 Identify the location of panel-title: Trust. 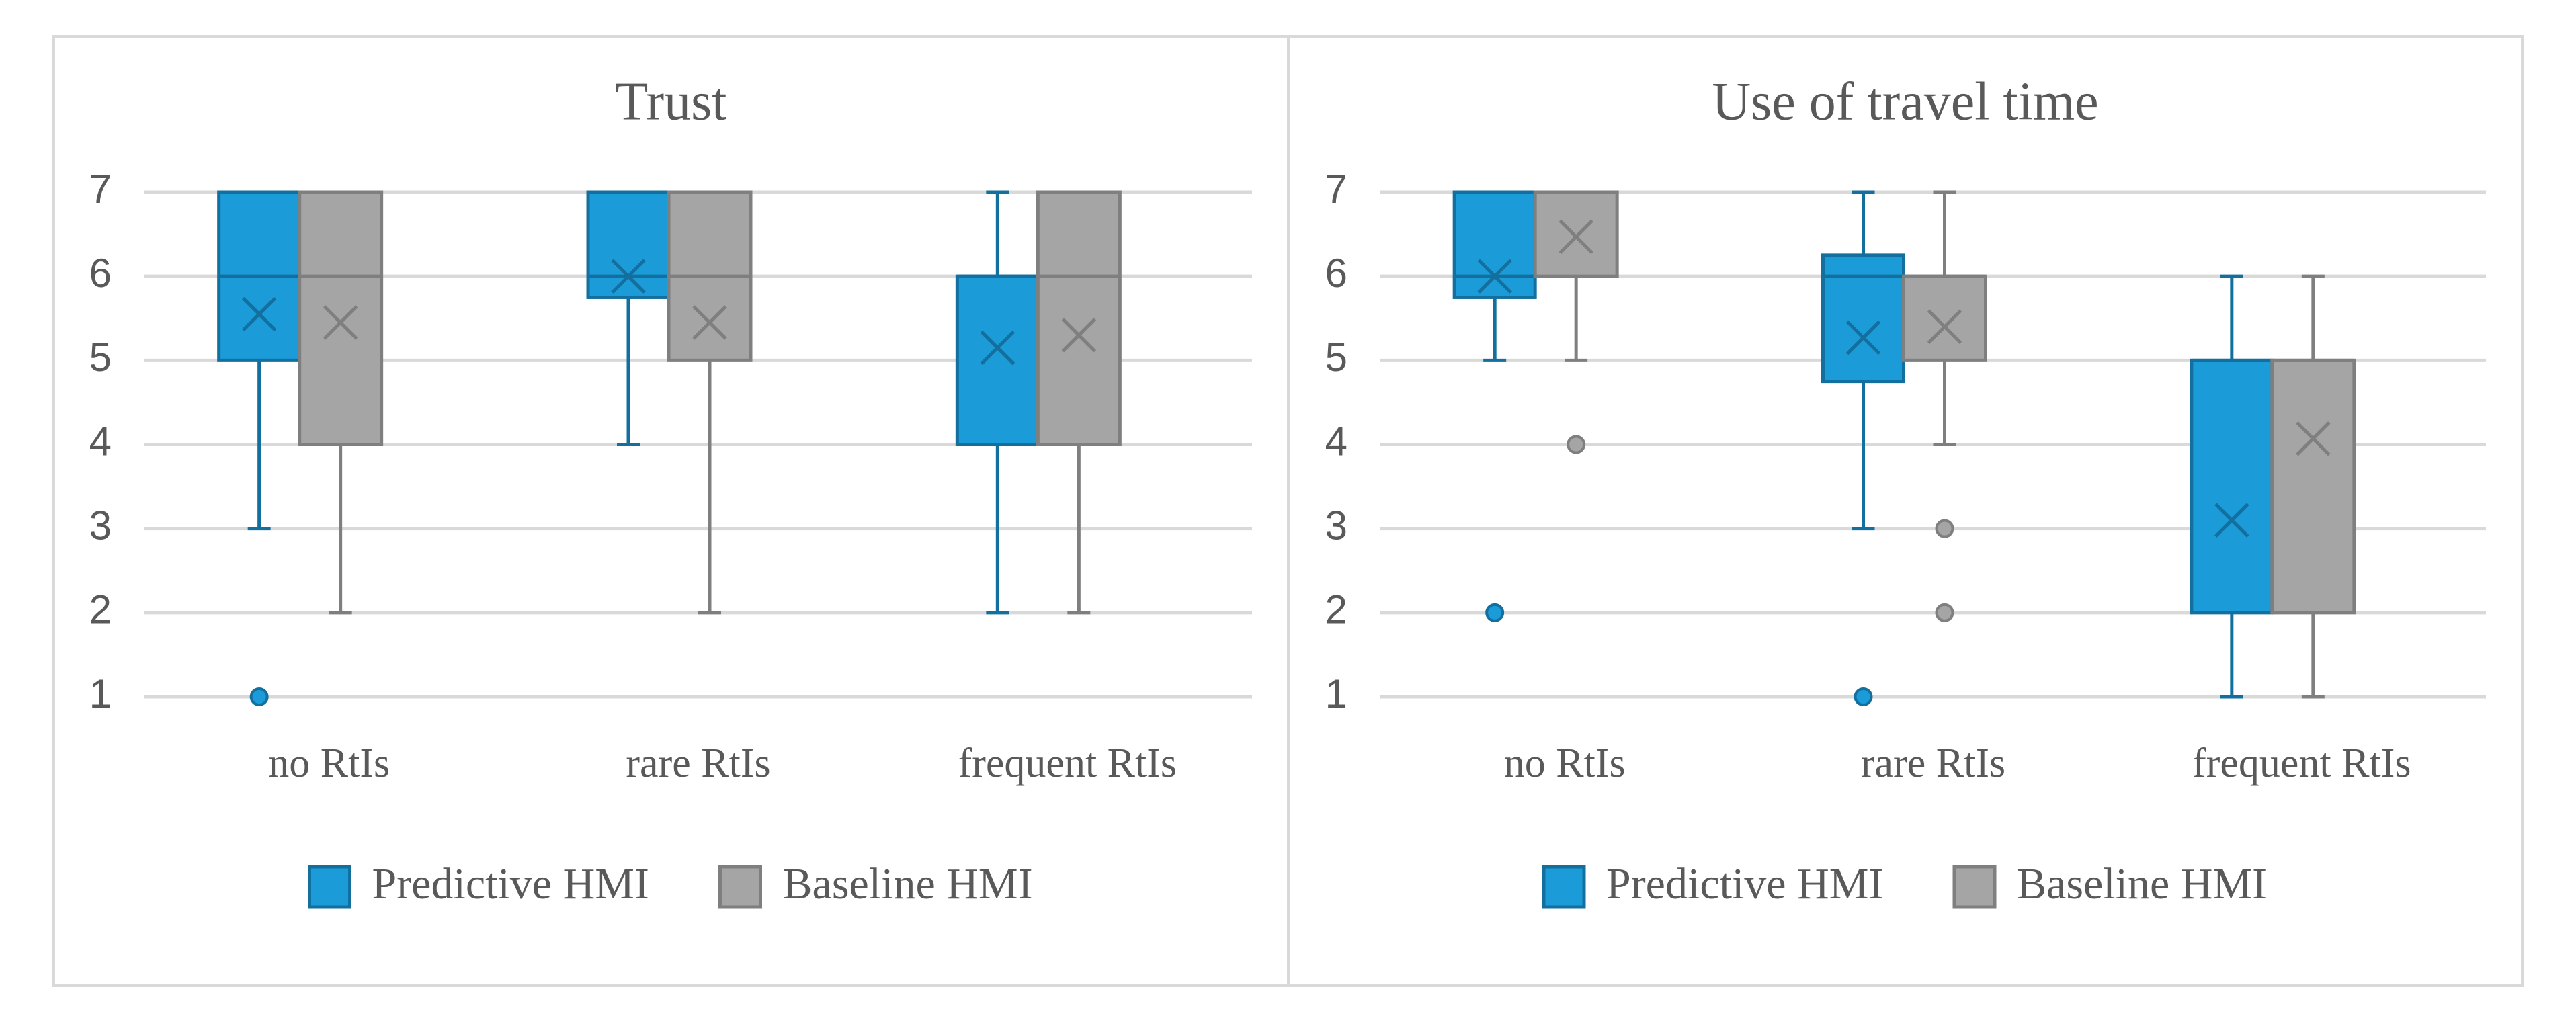
(670, 101).